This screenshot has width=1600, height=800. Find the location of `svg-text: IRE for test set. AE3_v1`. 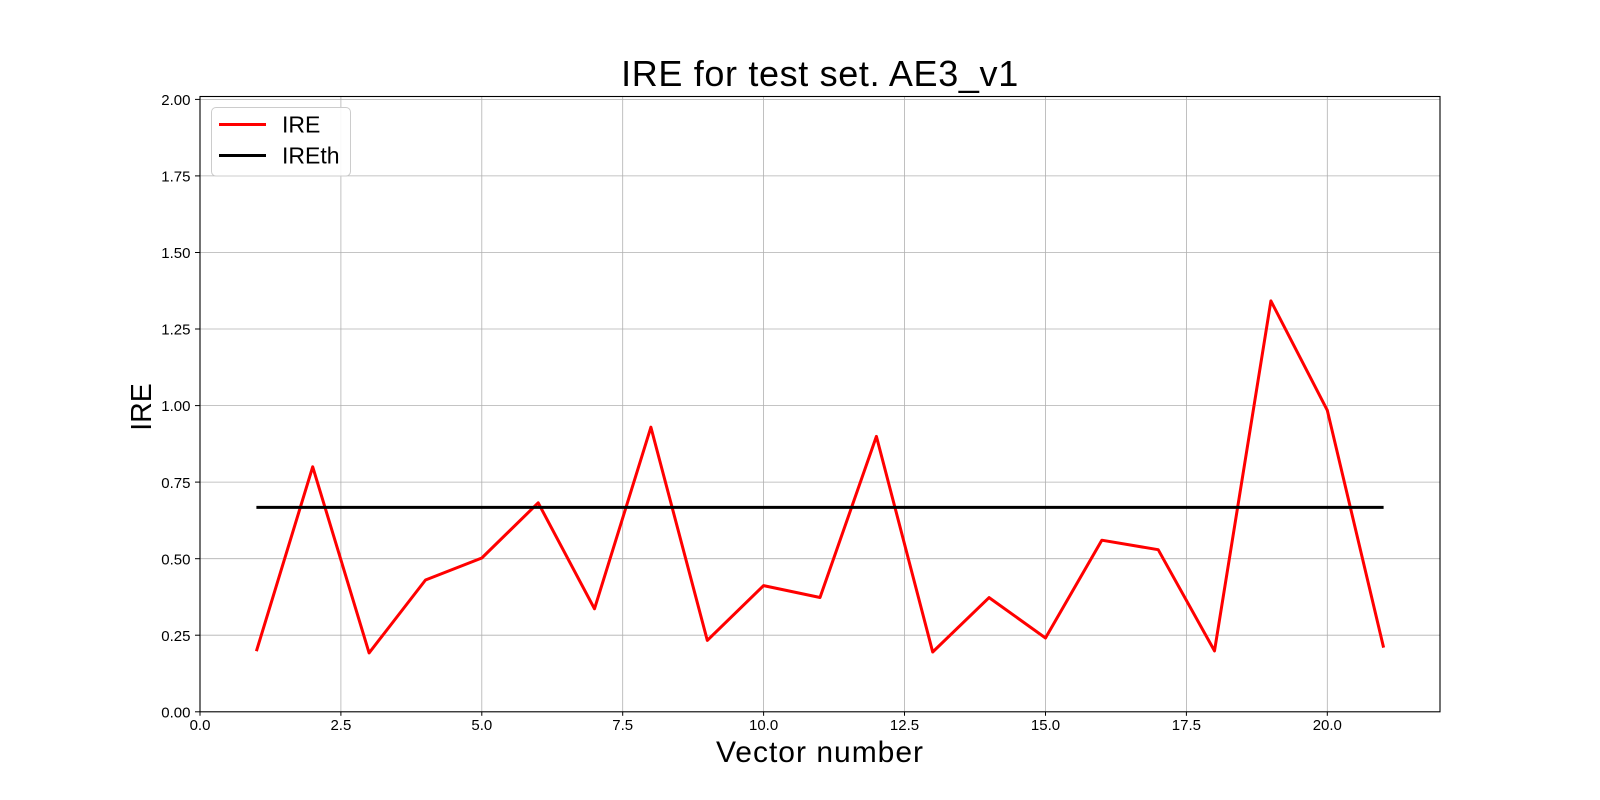

svg-text: IRE for test set. AE3_v1 is located at coordinates (820, 73).